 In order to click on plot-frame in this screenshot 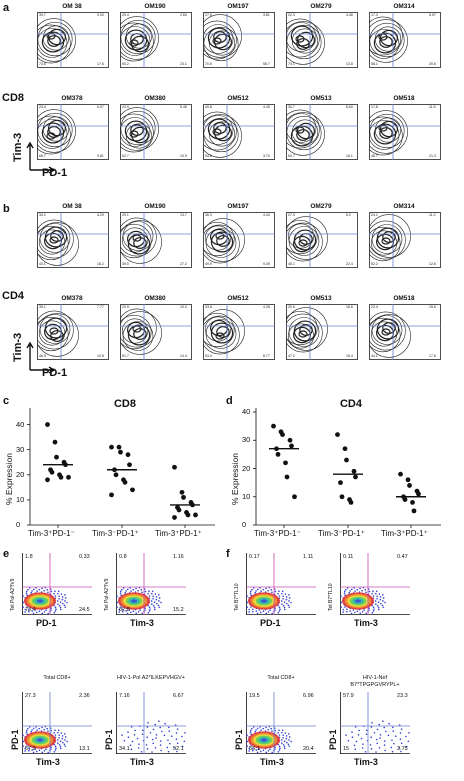, I will do `click(405, 240)`.